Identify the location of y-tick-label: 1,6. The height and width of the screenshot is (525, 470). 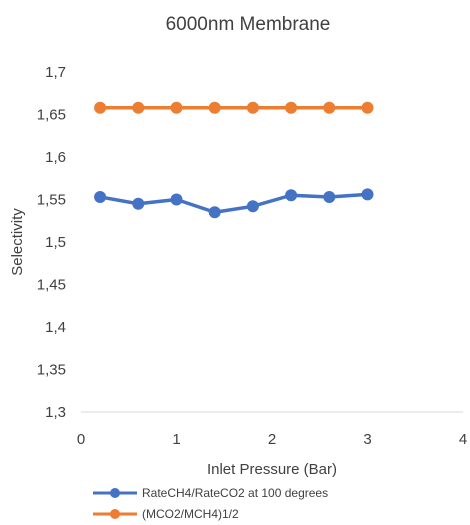
(55, 157).